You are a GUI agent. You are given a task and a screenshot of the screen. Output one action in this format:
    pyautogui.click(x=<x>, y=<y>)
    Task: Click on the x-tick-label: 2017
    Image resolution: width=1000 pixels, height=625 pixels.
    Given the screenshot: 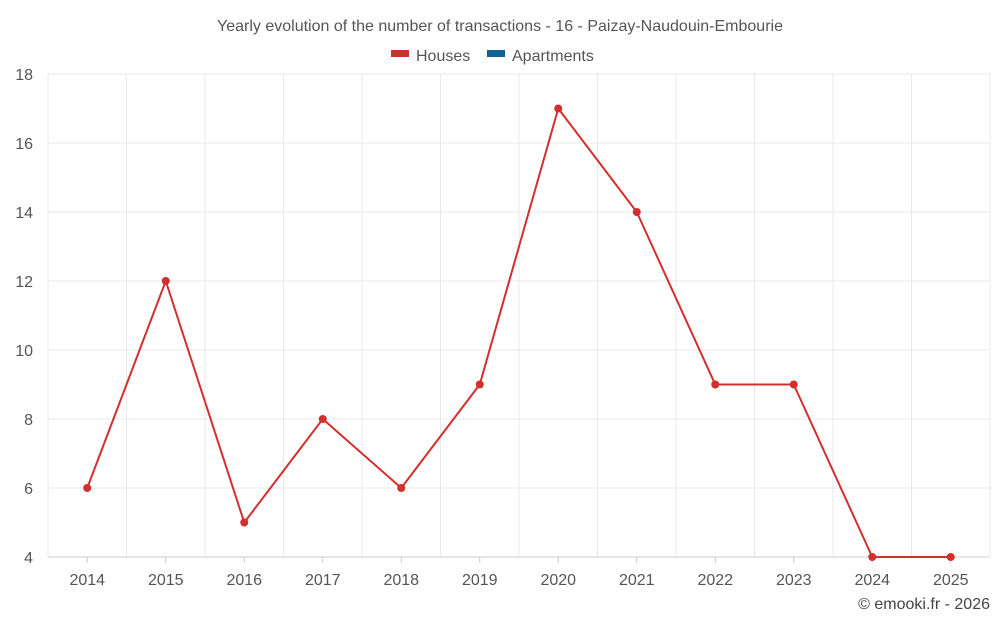 What is the action you would take?
    pyautogui.click(x=323, y=580)
    